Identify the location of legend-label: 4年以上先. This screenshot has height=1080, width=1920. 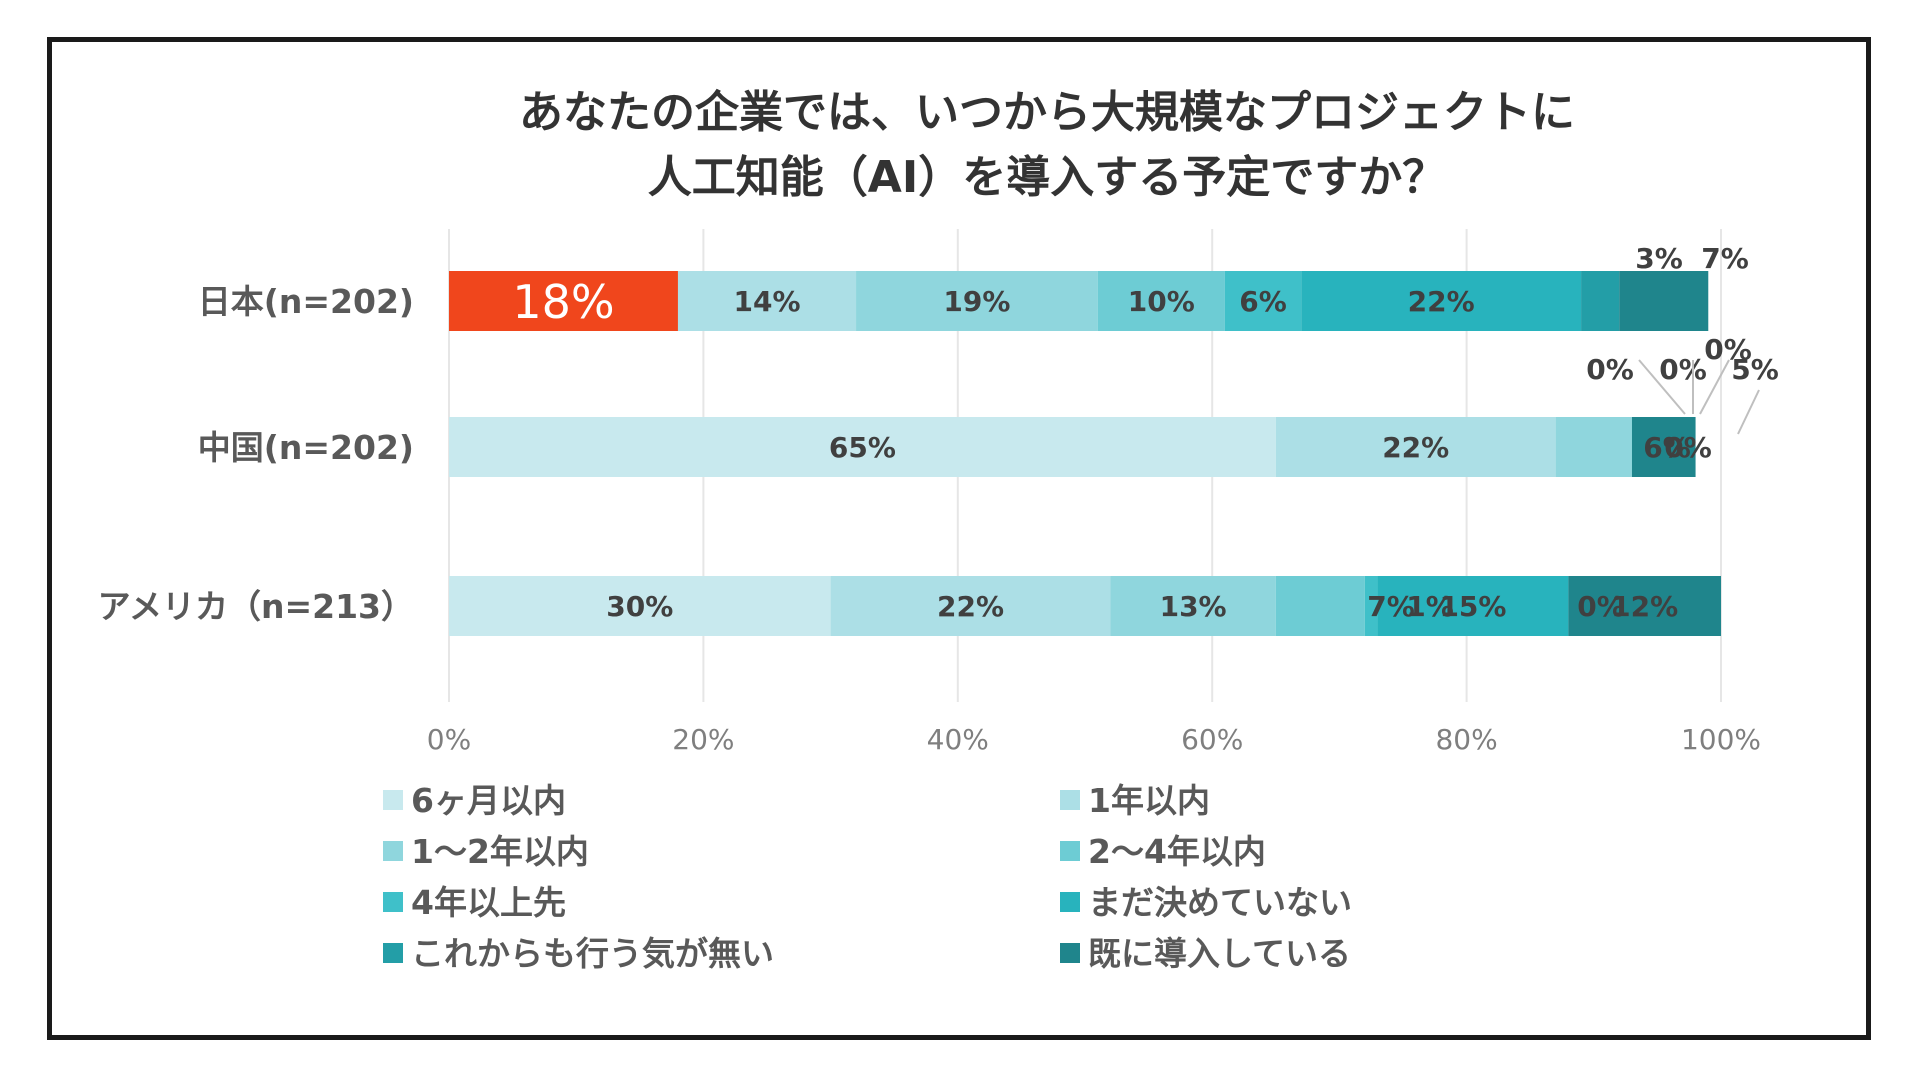
(488, 902).